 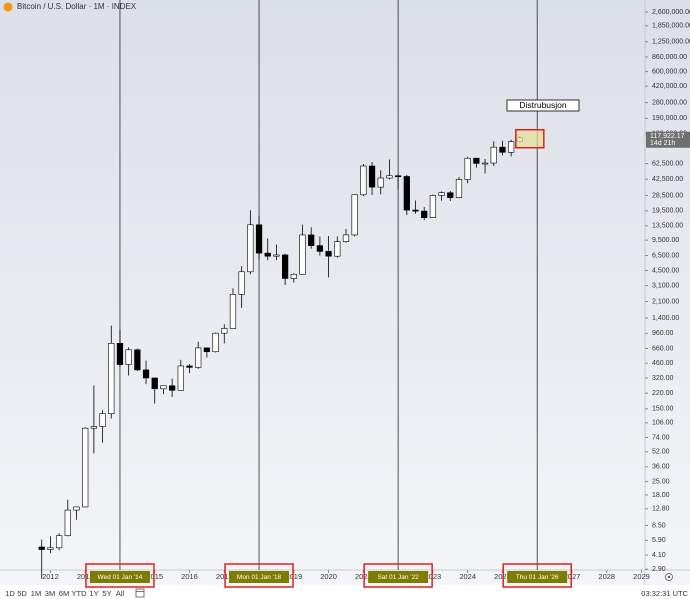 I want to click on y-tick-label: 4,500.00, so click(x=665, y=270).